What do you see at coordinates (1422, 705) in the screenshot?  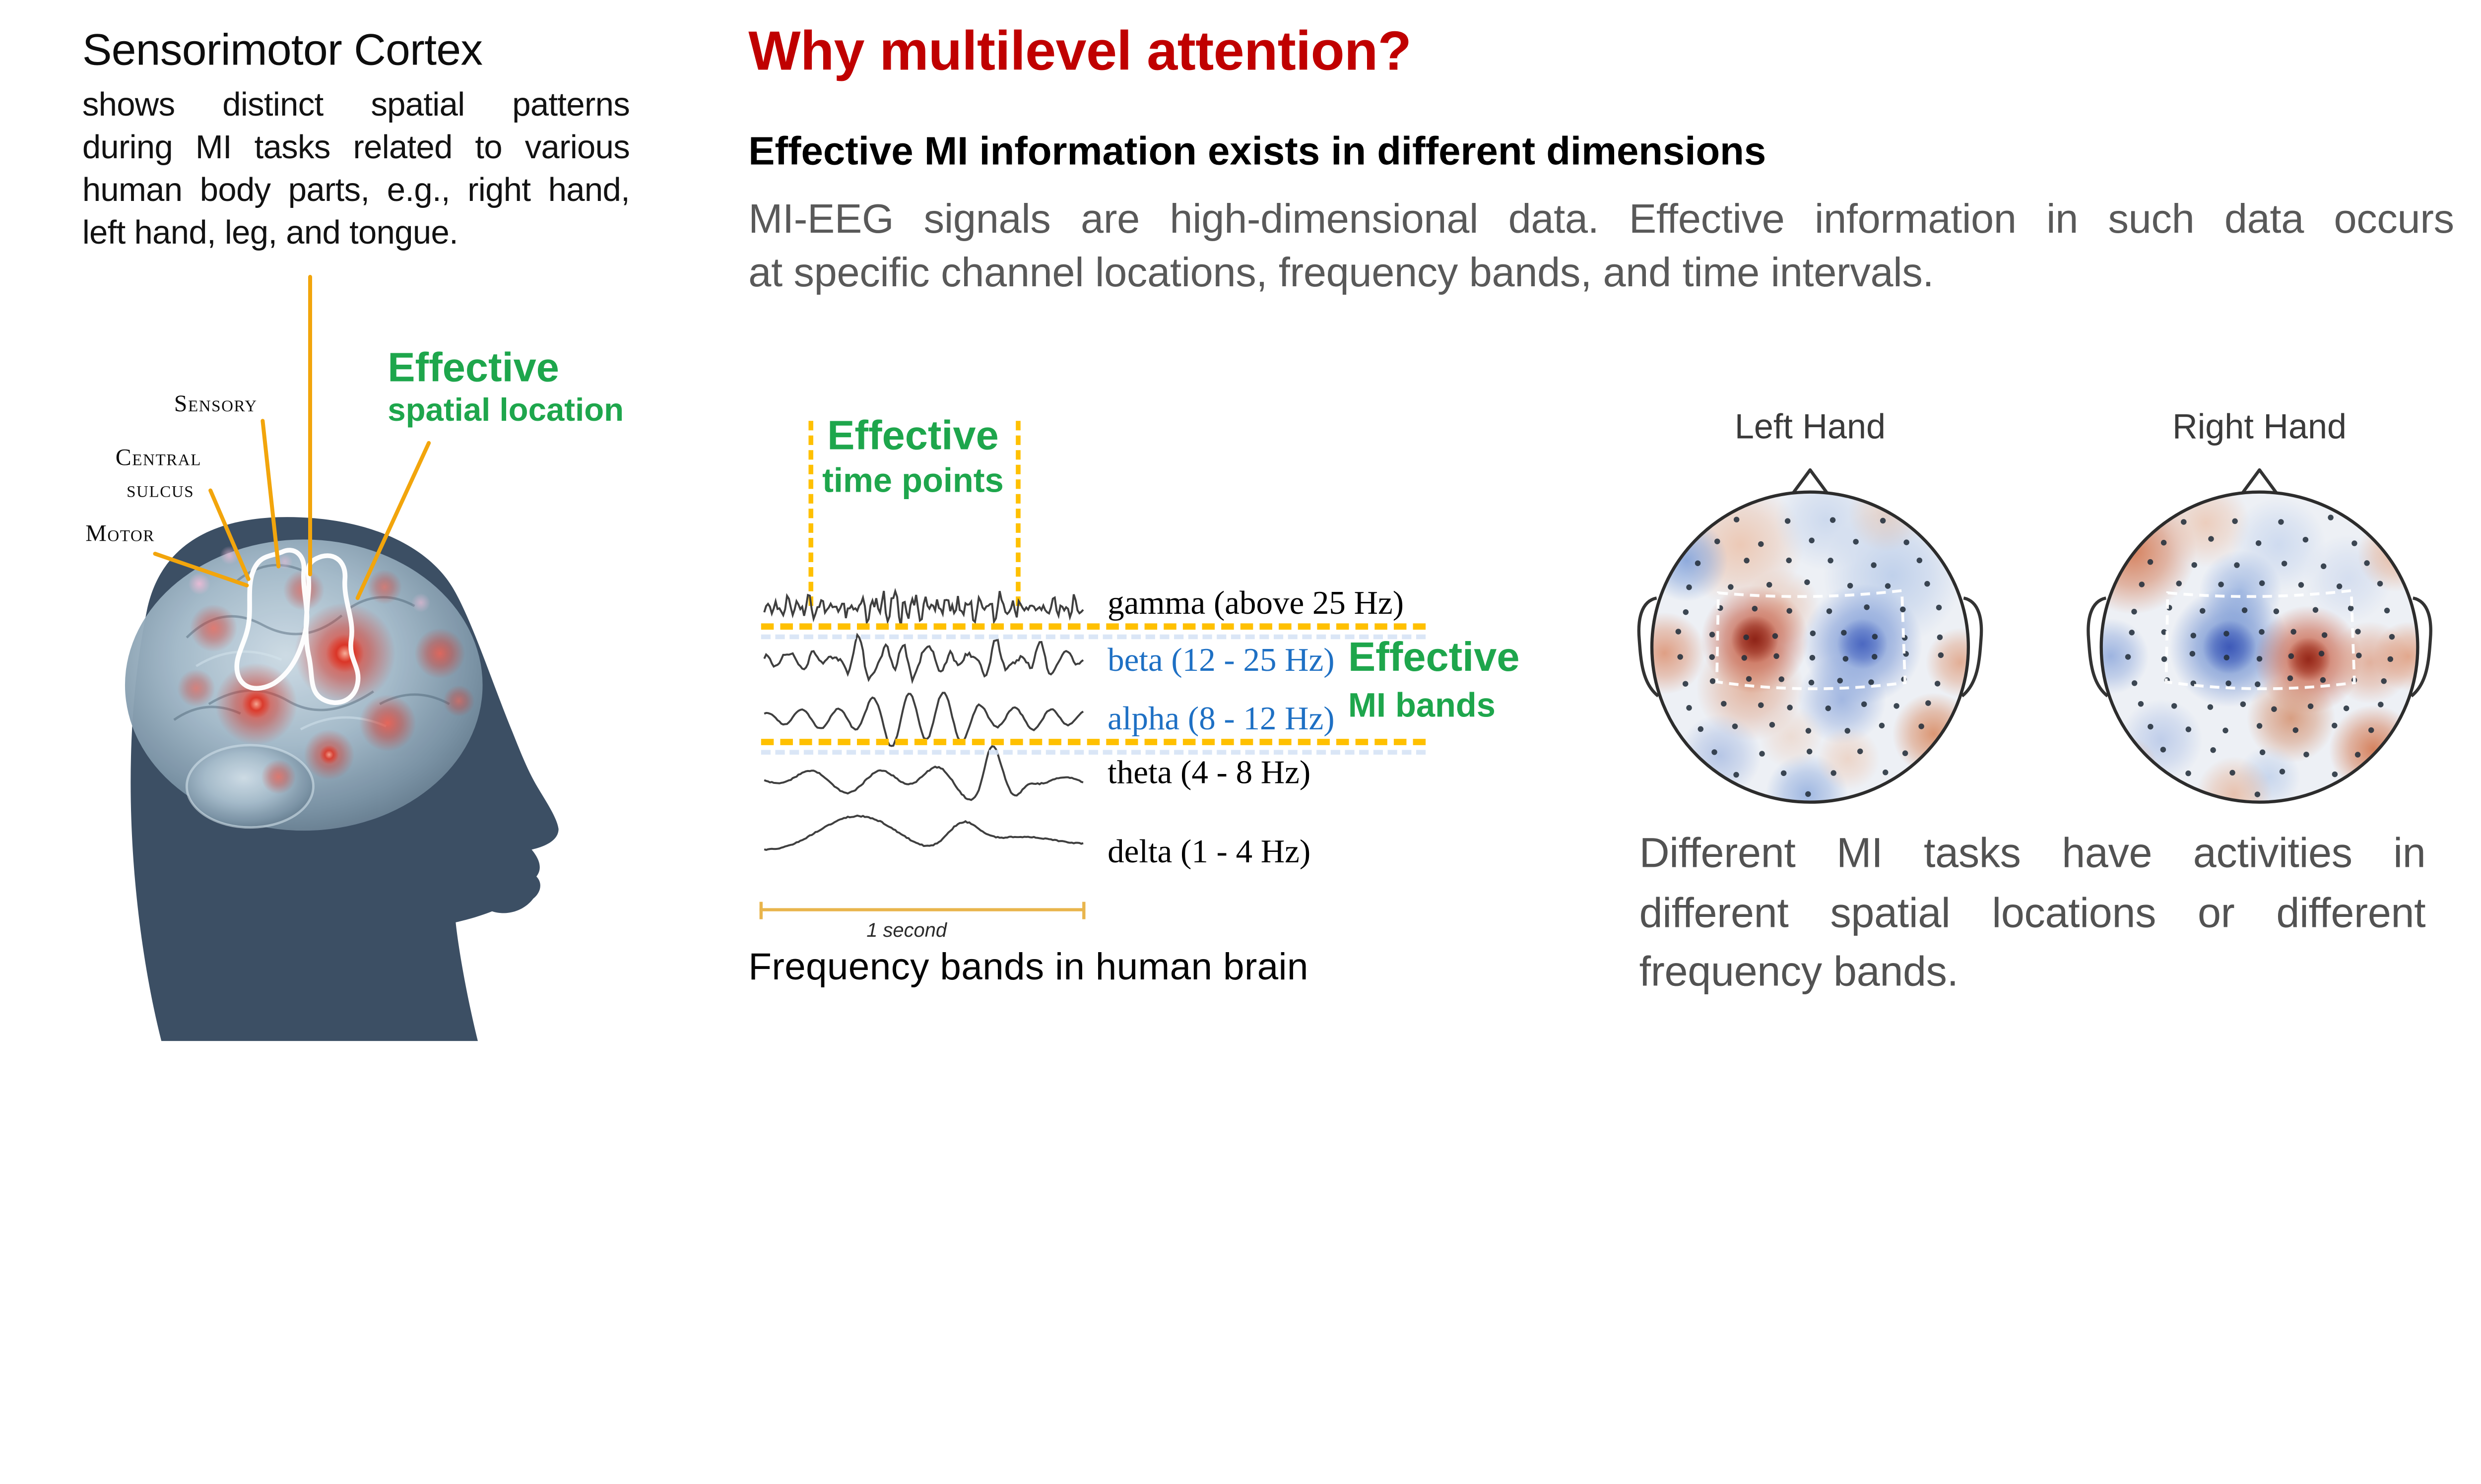 I see `annotation-subtitle: MI bands` at bounding box center [1422, 705].